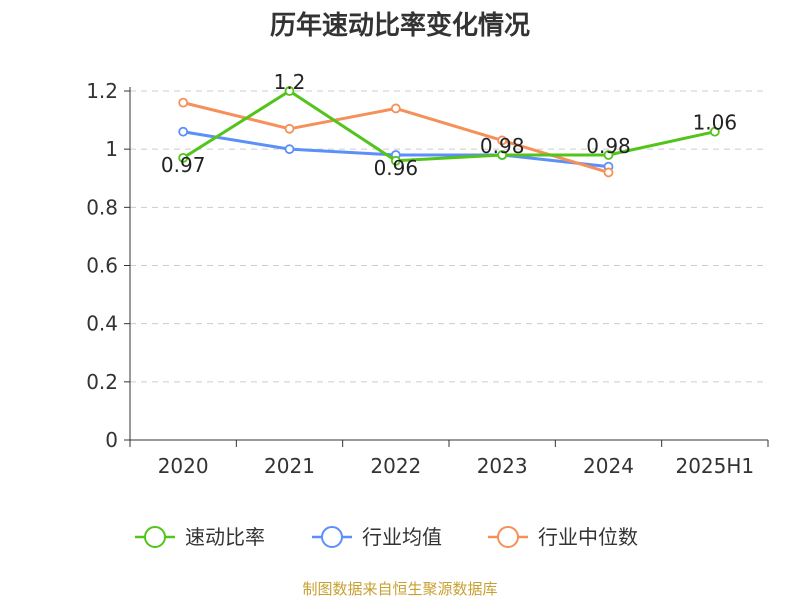  I want to click on y-tick-label: 0.8, so click(102, 207).